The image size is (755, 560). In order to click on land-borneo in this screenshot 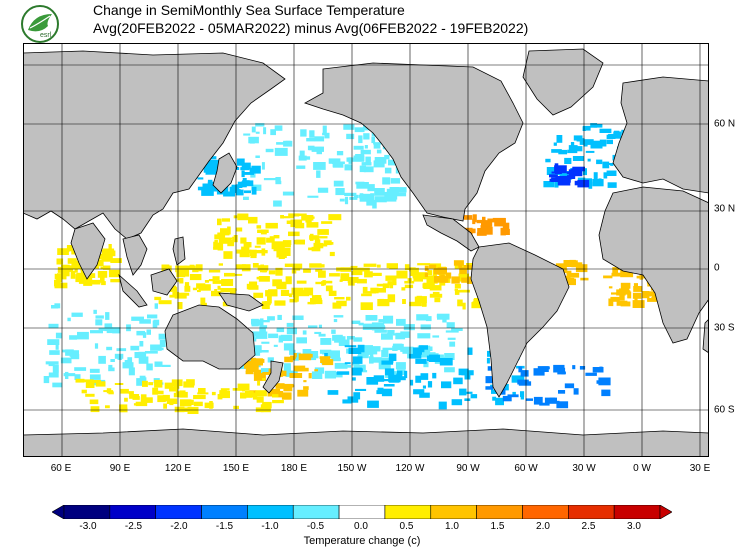, I will do `click(164, 282)`.